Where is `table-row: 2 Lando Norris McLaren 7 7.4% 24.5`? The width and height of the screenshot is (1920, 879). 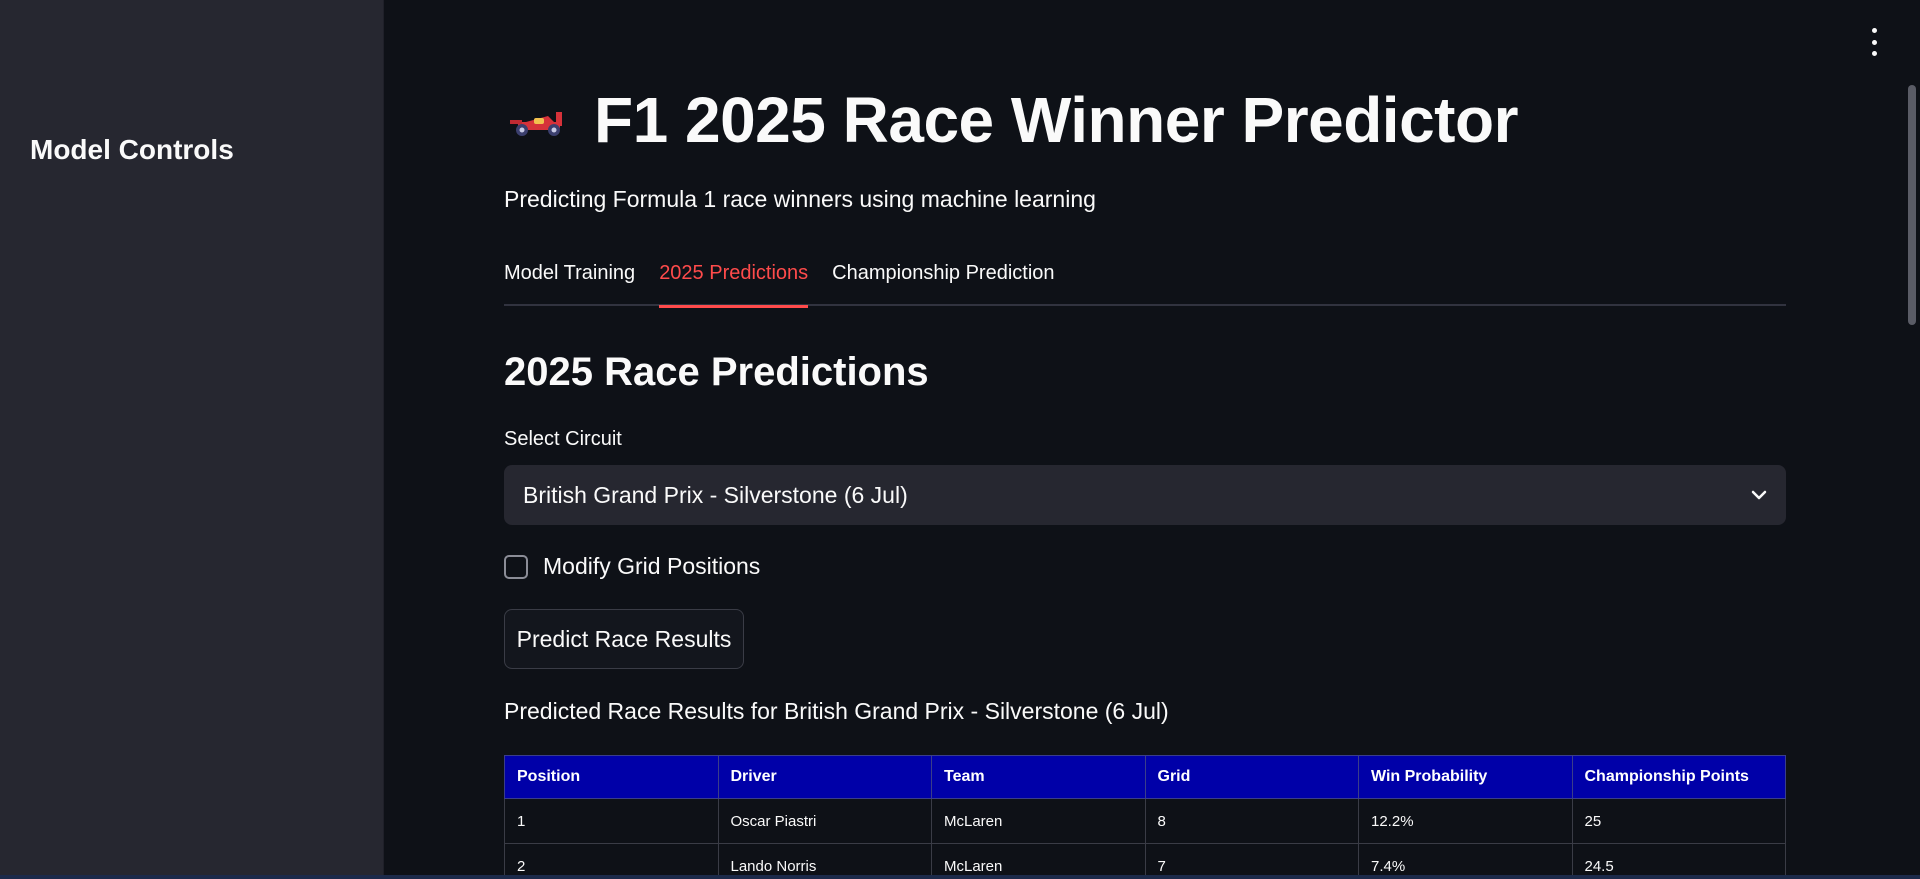 table-row: 2 Lando Norris McLaren 7 7.4% 24.5 is located at coordinates (1145, 861).